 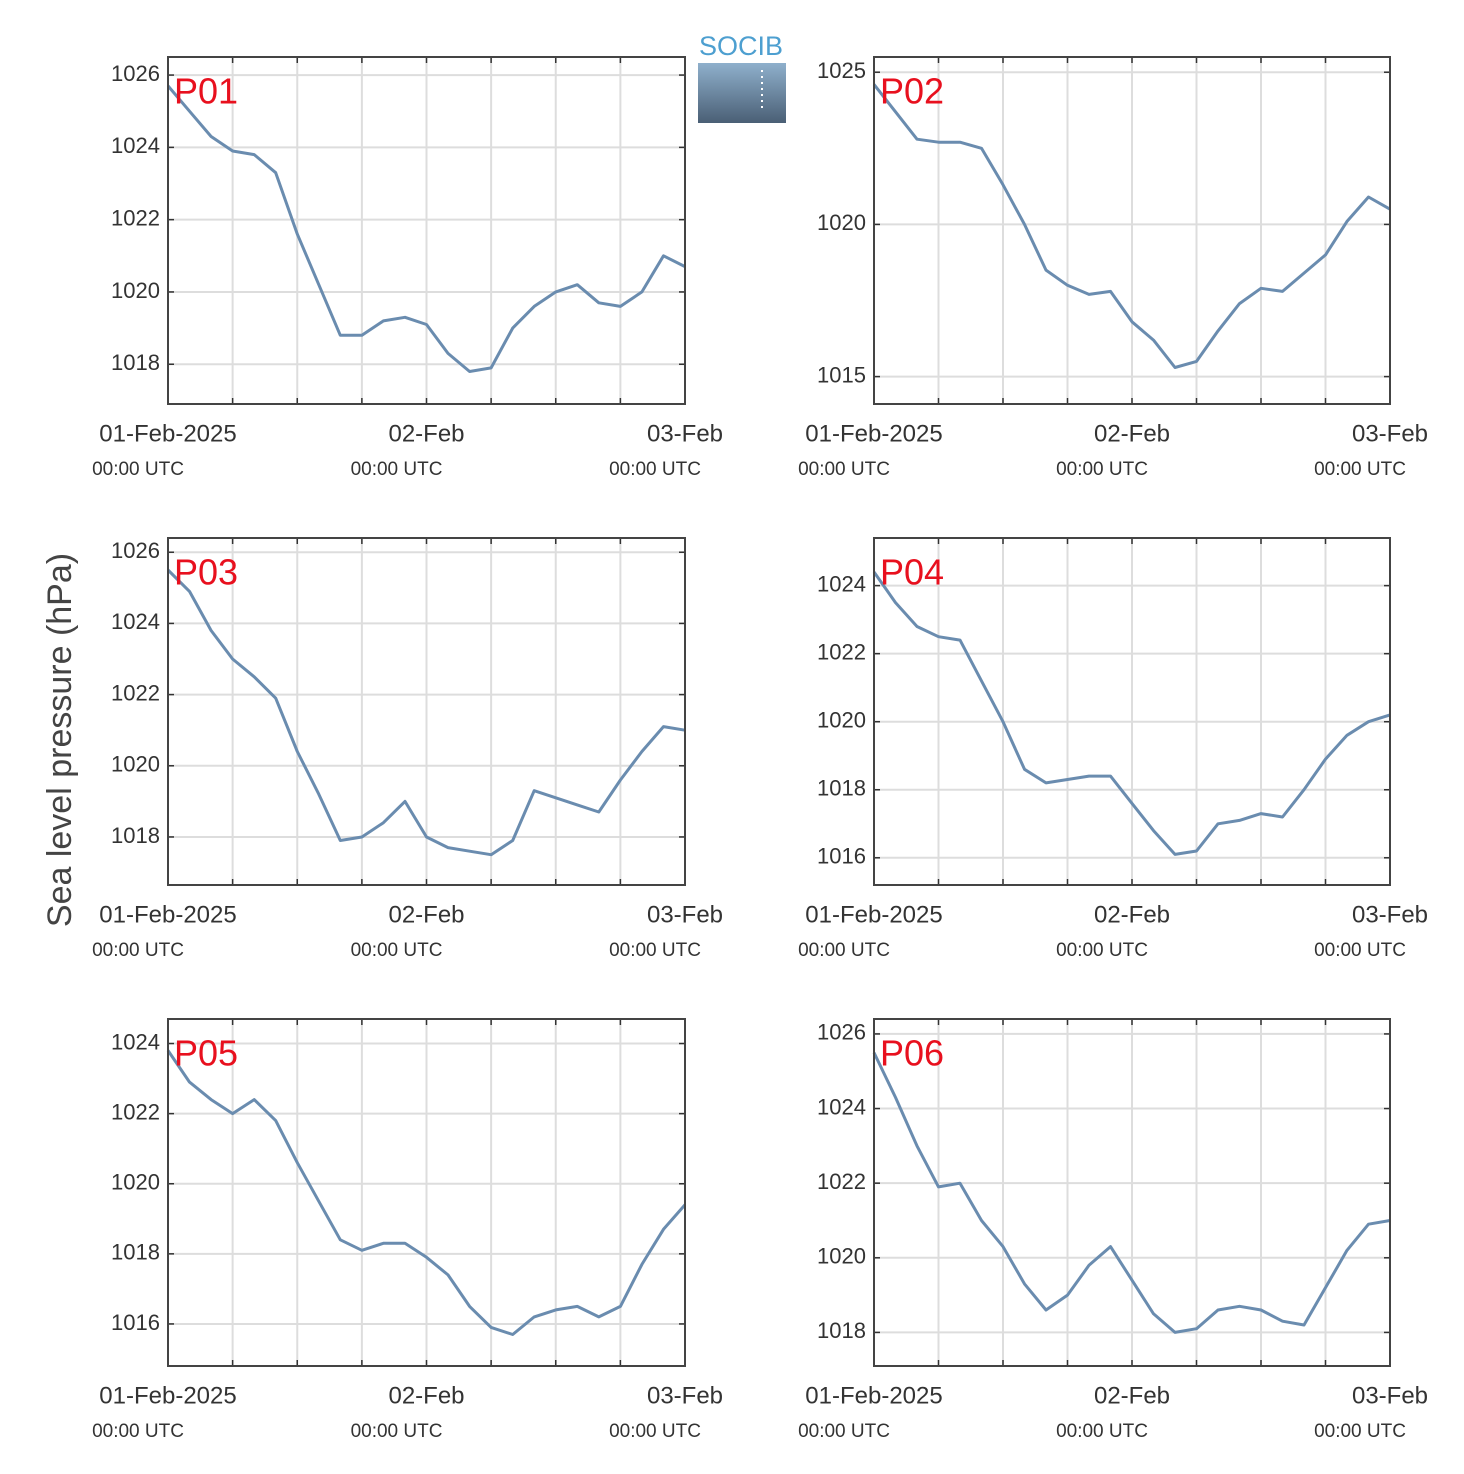 What do you see at coordinates (206, 572) in the screenshot?
I see `panel-title: P03` at bounding box center [206, 572].